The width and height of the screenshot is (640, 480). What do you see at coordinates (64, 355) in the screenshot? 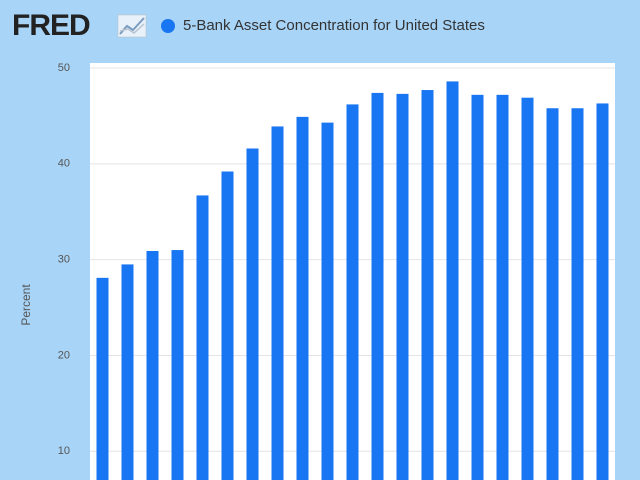
I see `y-tick-label: 20` at bounding box center [64, 355].